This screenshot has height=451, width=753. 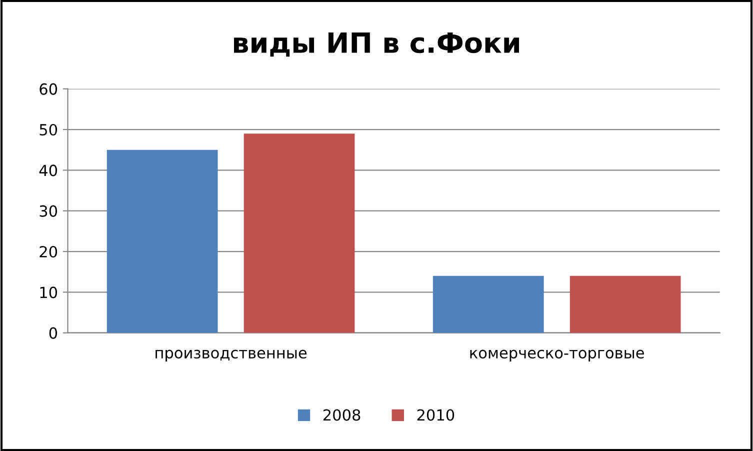 What do you see at coordinates (49, 292) in the screenshot?
I see `y-tick-label: 10` at bounding box center [49, 292].